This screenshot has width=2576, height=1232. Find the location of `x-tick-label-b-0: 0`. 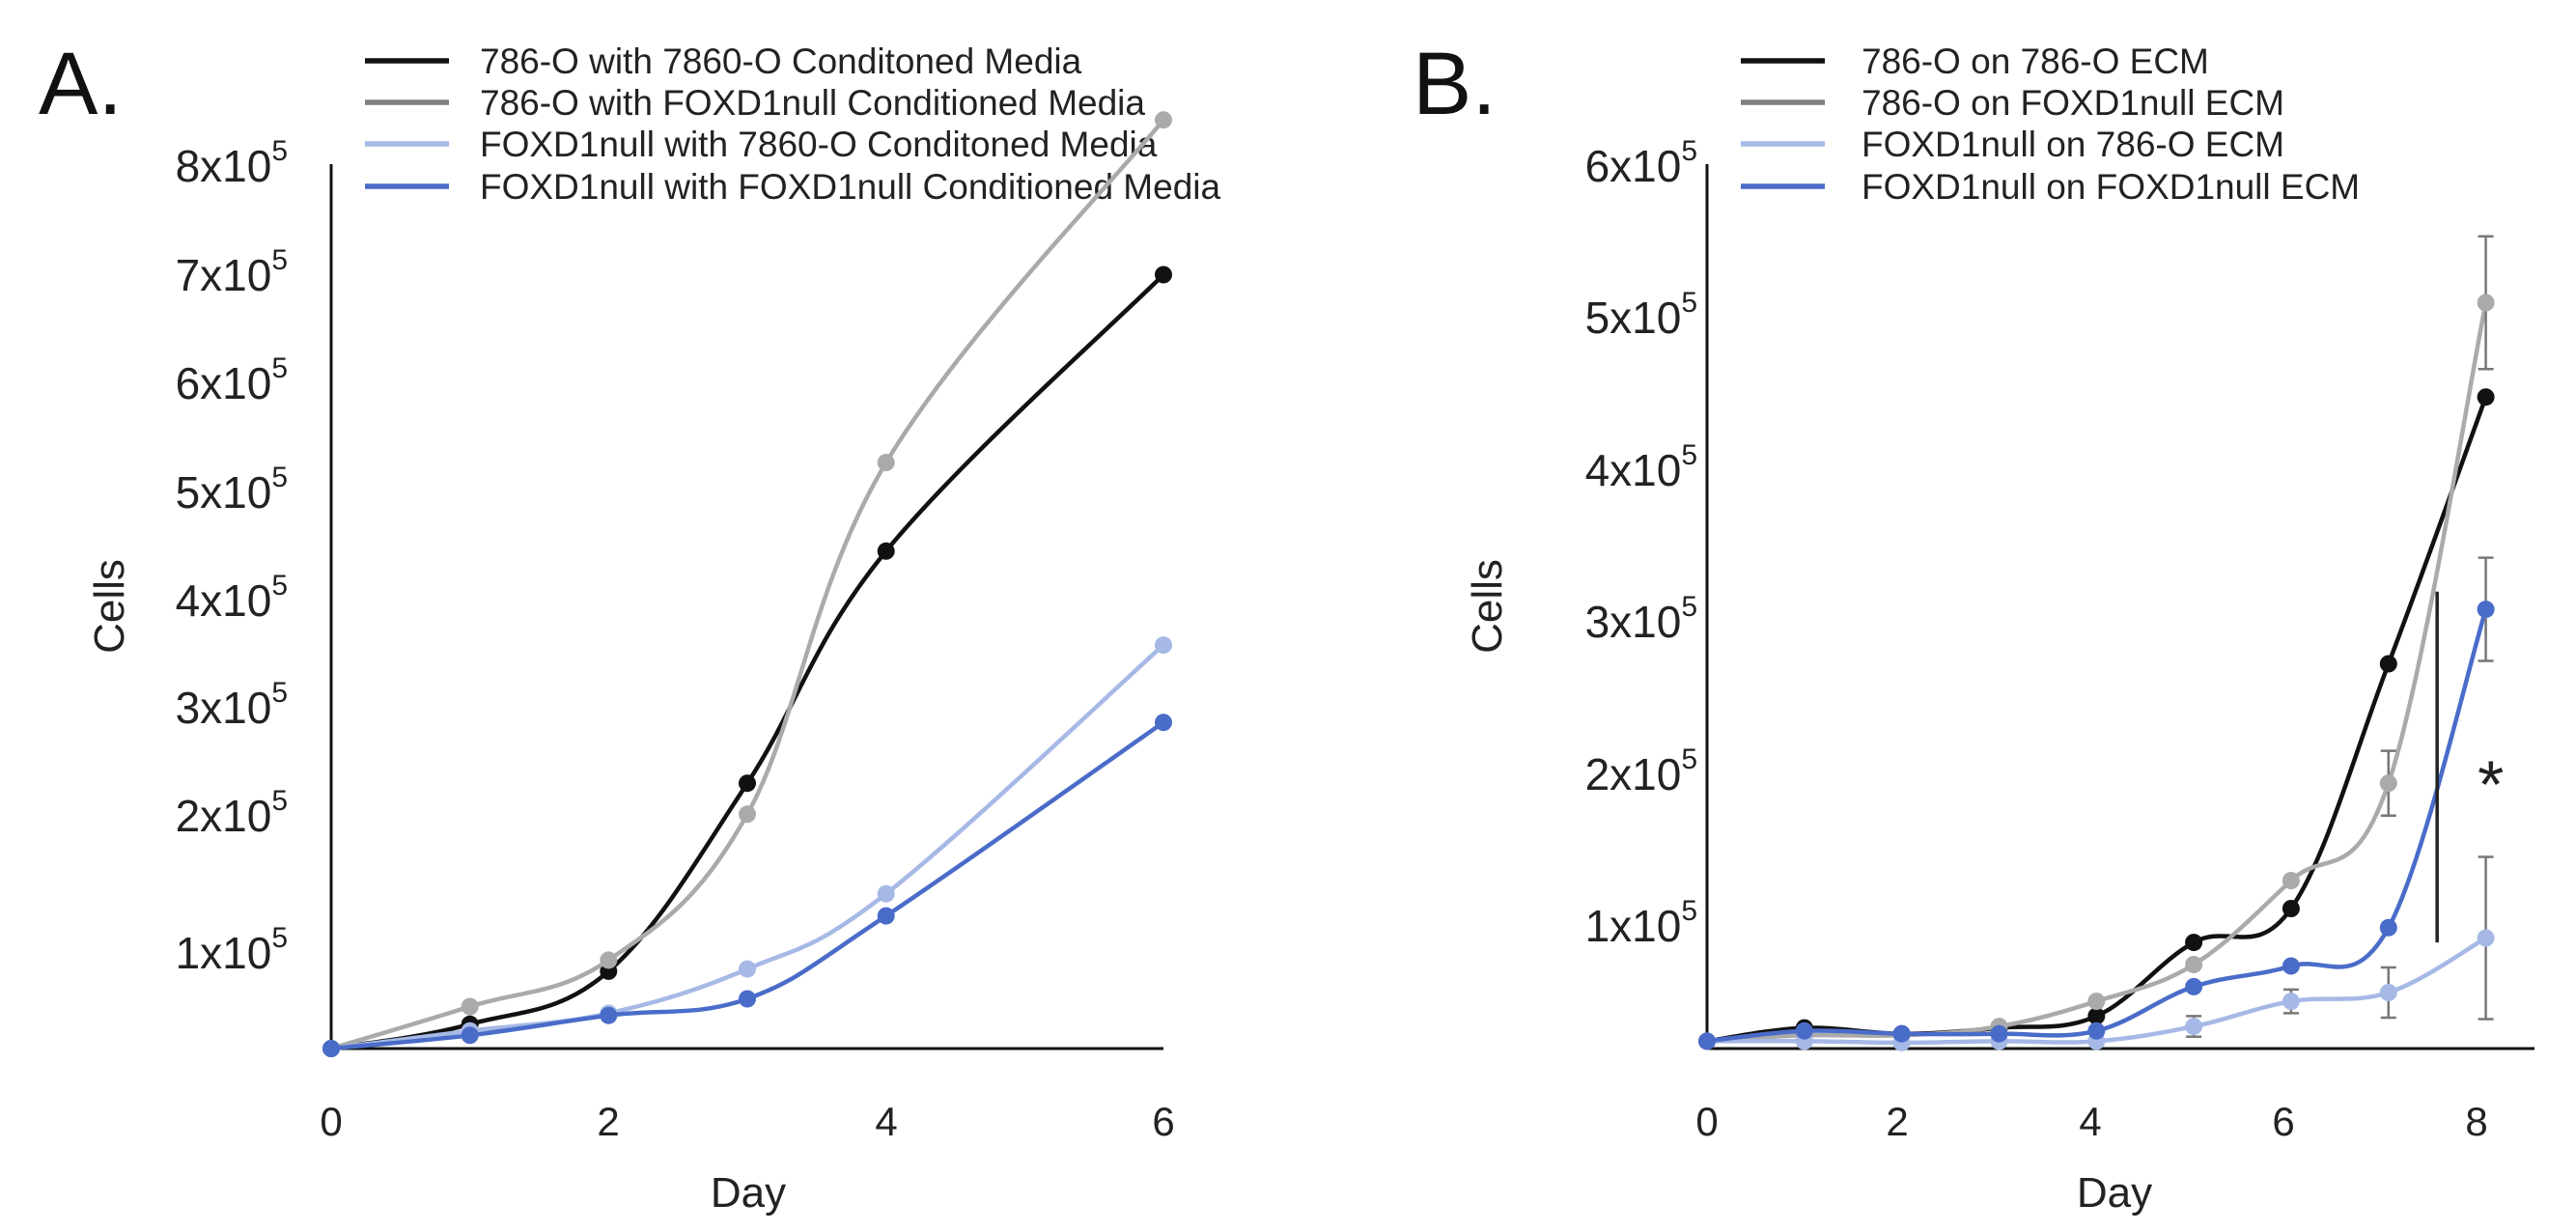

x-tick-label-b-0: 0 is located at coordinates (1707, 1122).